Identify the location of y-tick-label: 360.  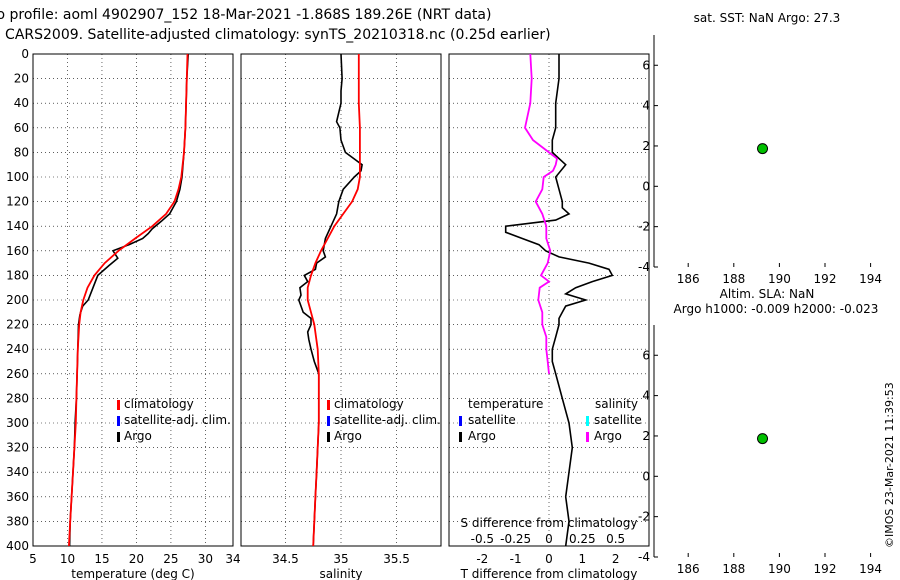
(17, 497).